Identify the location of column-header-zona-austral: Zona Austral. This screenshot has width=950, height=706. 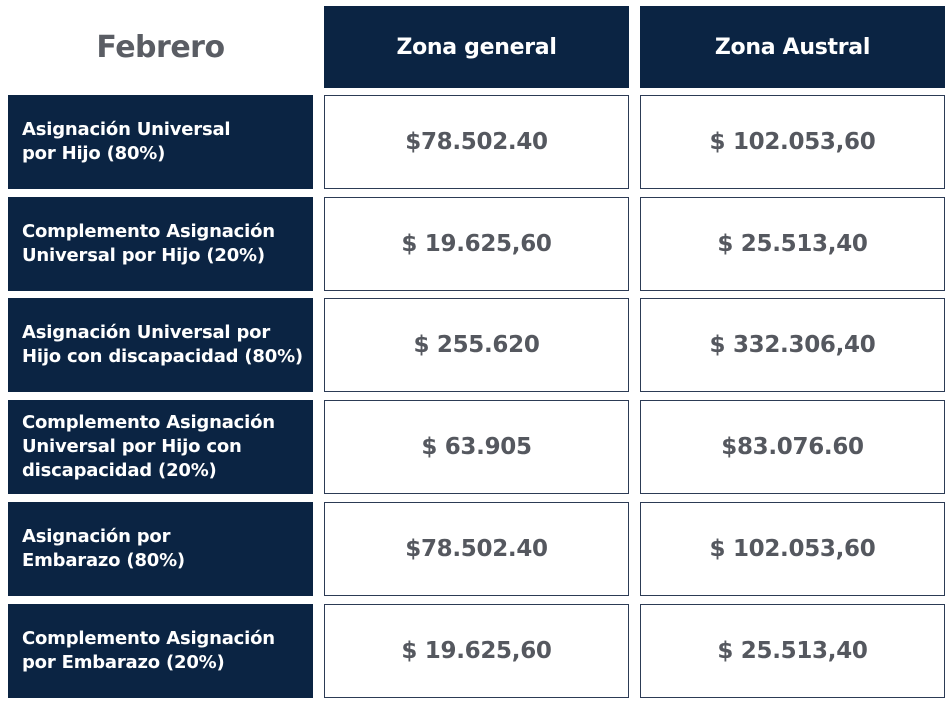
(792, 47).